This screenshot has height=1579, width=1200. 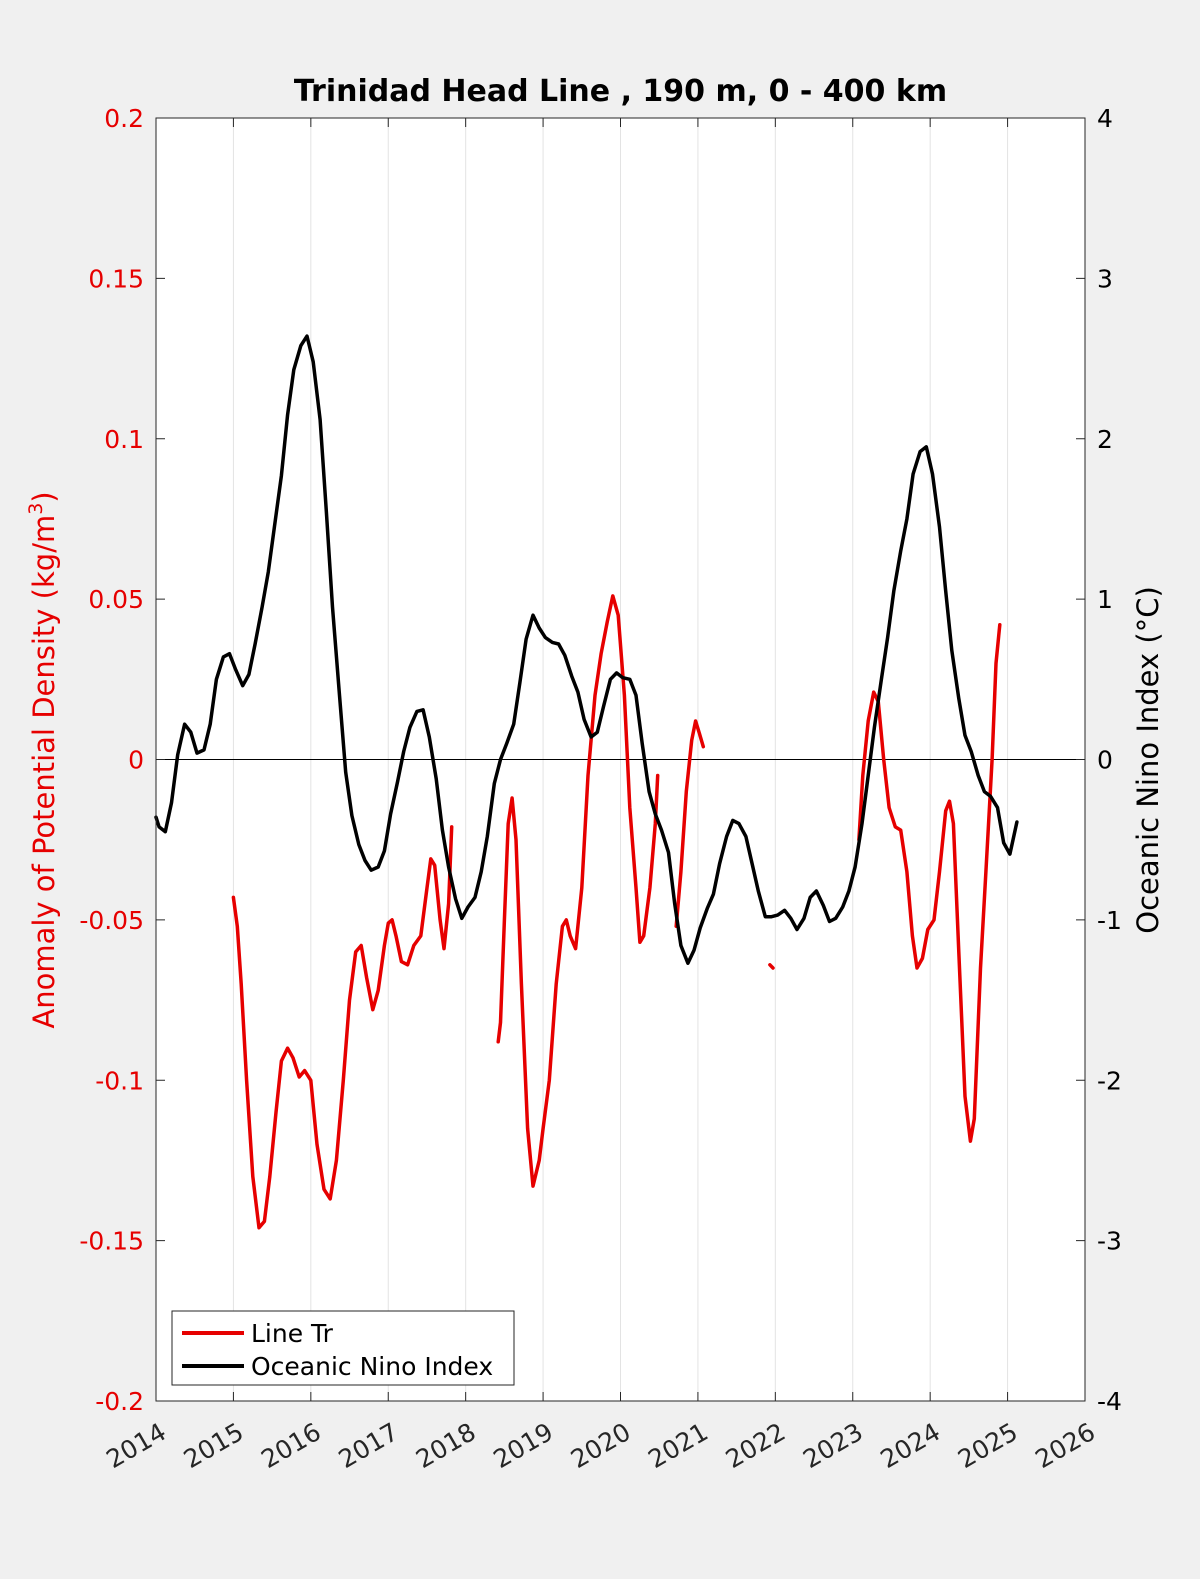 What do you see at coordinates (1105, 118) in the screenshot?
I see `y-right-tick-label: 4` at bounding box center [1105, 118].